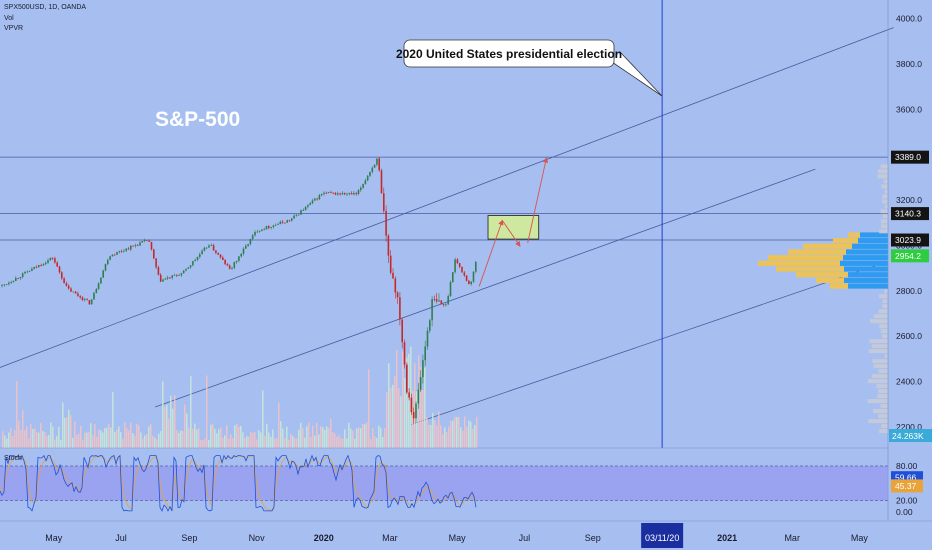 This screenshot has width=932, height=550. Describe the element at coordinates (444, 483) in the screenshot. I see `stoch-band` at that location.